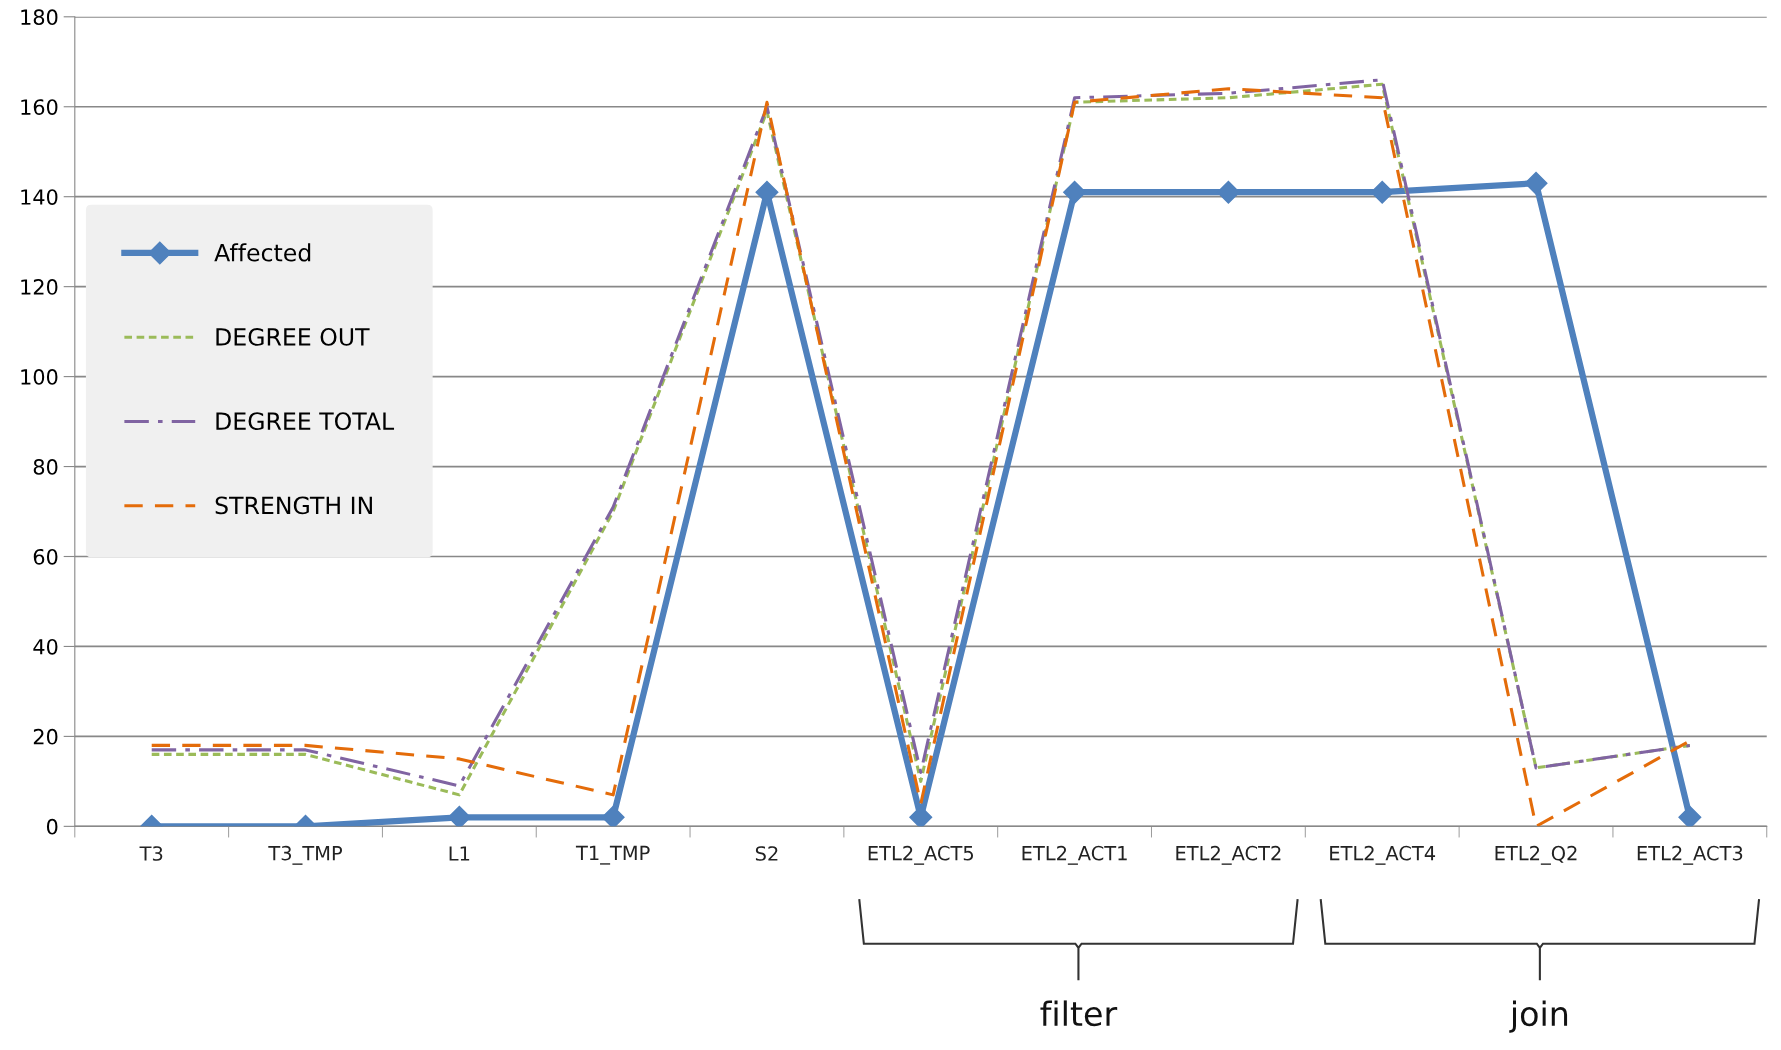 Image resolution: width=1781 pixels, height=1050 pixels. What do you see at coordinates (459, 853) in the screenshot?
I see `x-tick-label: L1` at bounding box center [459, 853].